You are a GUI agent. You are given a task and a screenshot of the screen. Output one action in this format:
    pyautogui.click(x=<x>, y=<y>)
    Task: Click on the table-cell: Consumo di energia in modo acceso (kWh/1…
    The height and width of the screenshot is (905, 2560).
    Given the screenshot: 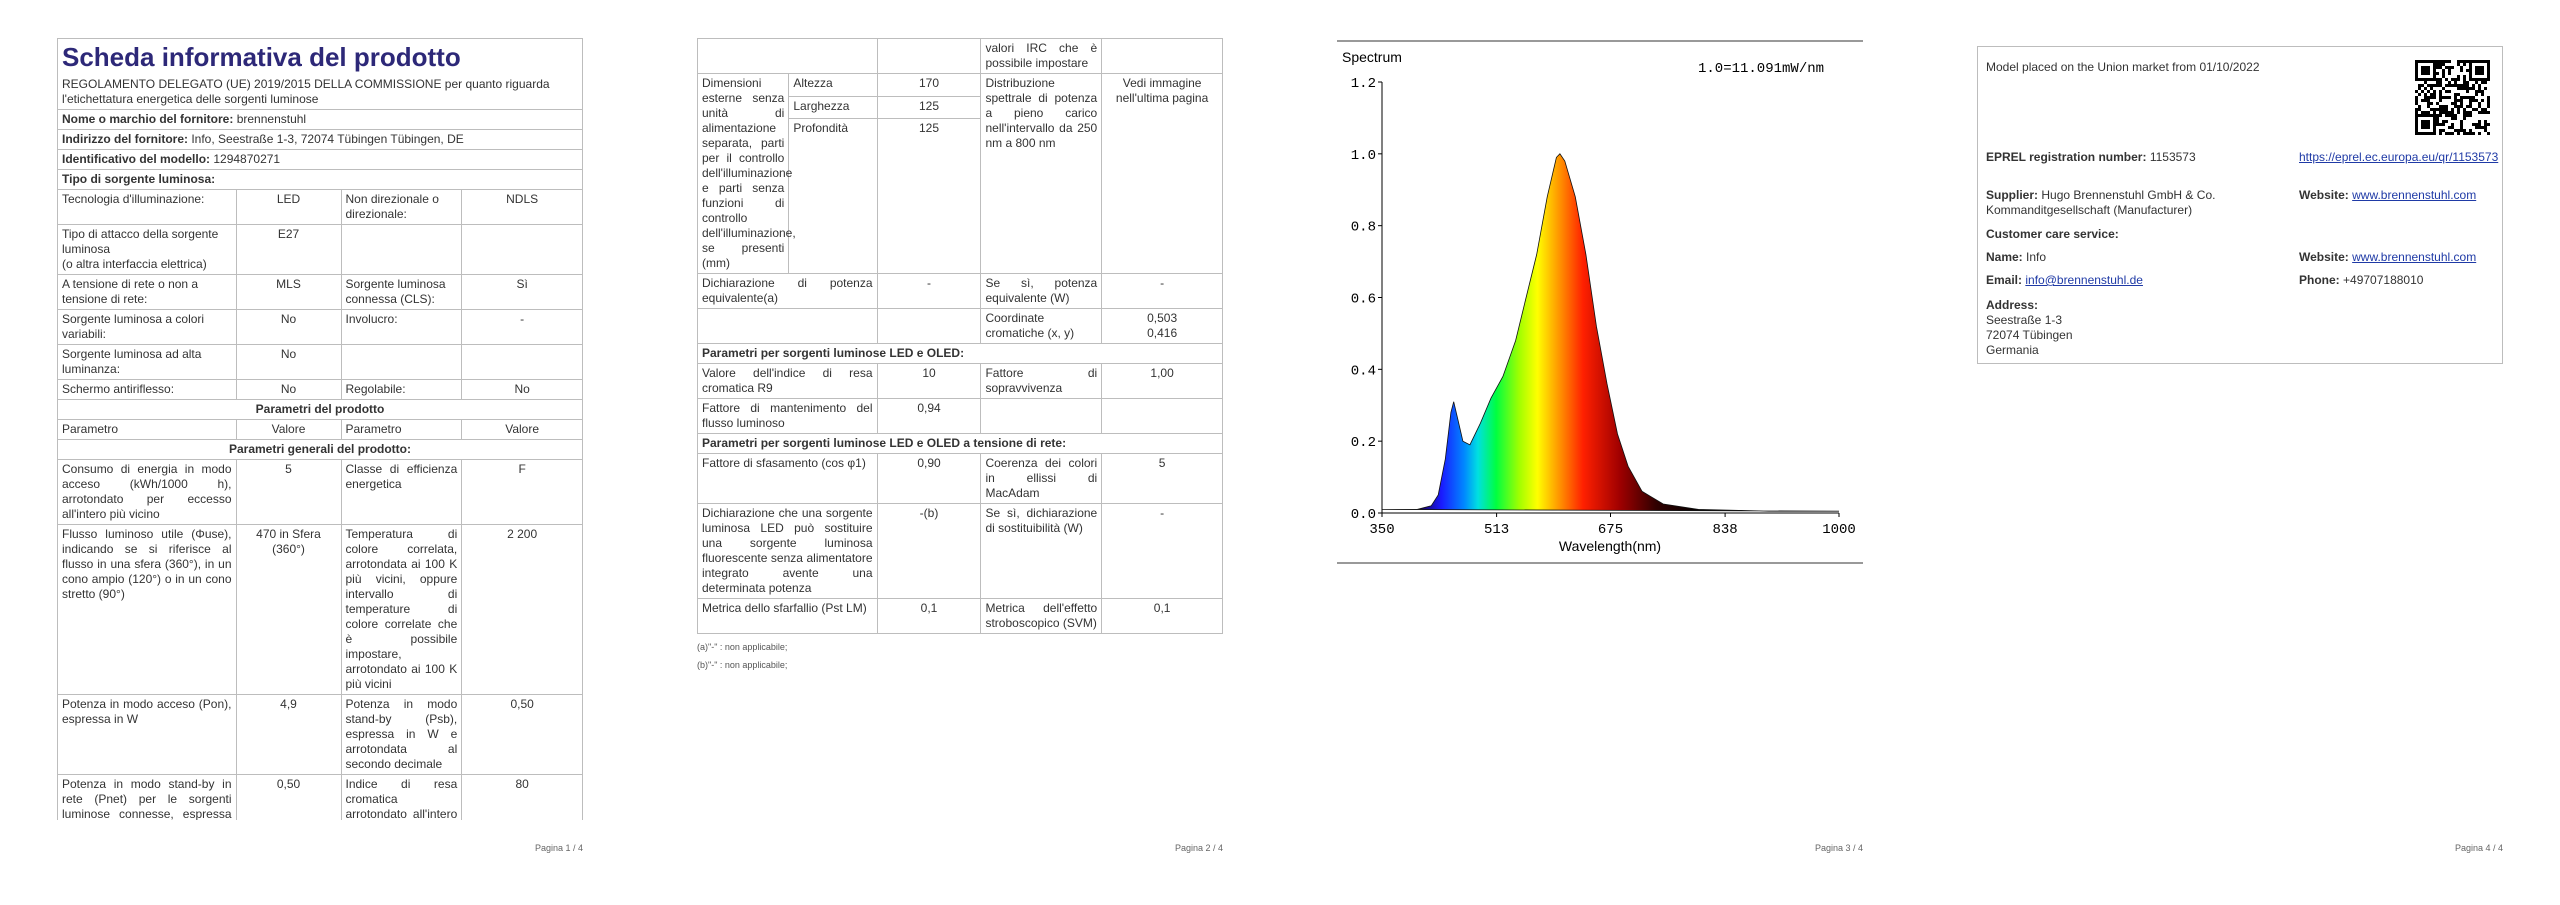 What is the action you would take?
    pyautogui.click(x=147, y=492)
    